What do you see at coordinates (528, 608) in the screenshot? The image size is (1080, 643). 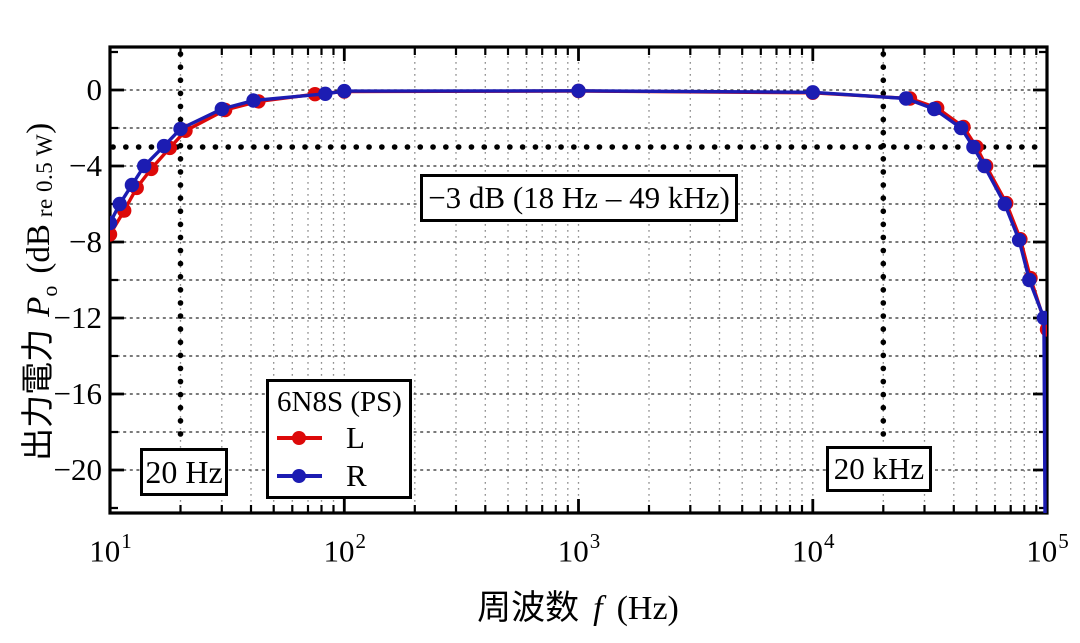 I see `x-axis-title-cjk: 周波数` at bounding box center [528, 608].